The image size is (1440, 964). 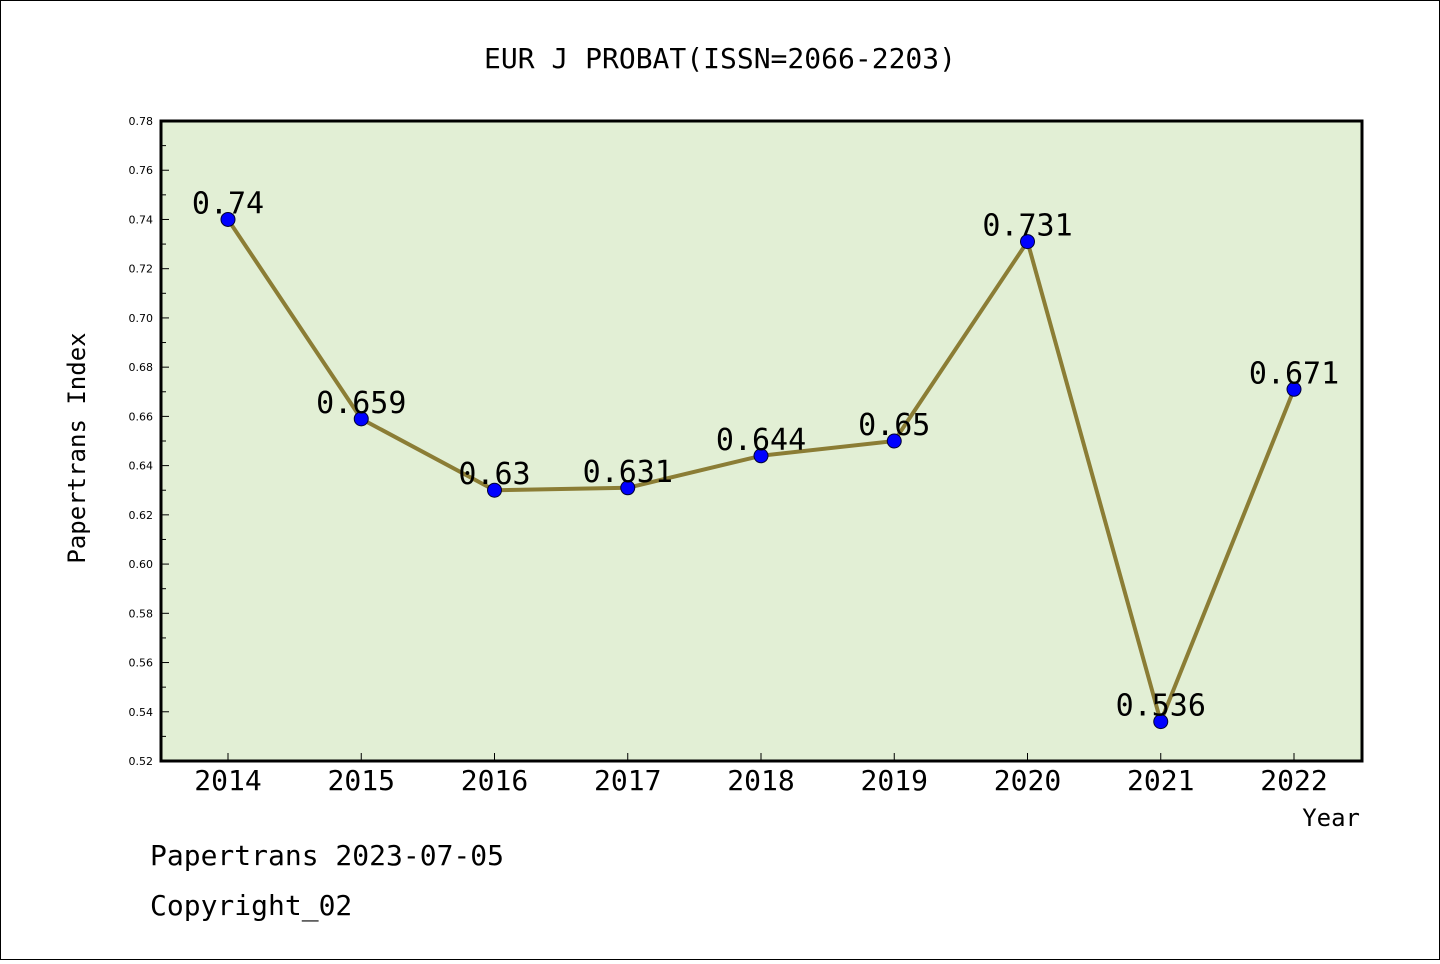 What do you see at coordinates (494, 780) in the screenshot?
I see `x-tick-label: 2016` at bounding box center [494, 780].